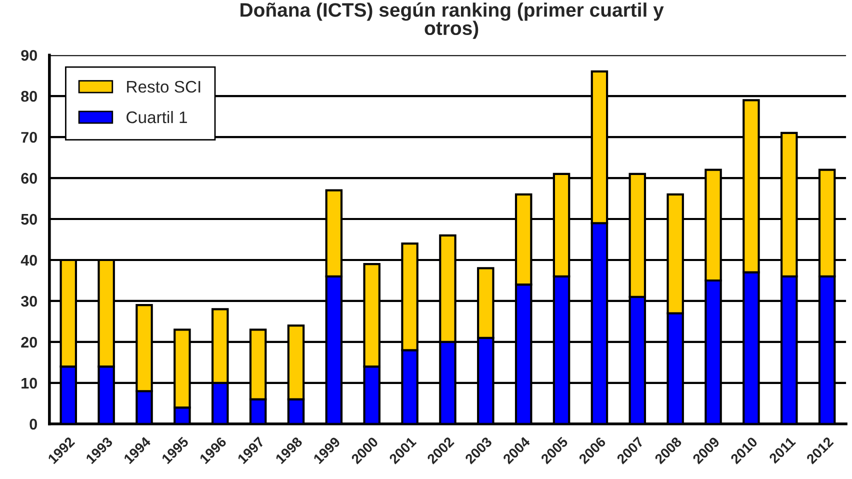 The image size is (852, 479). Describe the element at coordinates (29, 178) in the screenshot. I see `y-tick-label: 60` at that location.